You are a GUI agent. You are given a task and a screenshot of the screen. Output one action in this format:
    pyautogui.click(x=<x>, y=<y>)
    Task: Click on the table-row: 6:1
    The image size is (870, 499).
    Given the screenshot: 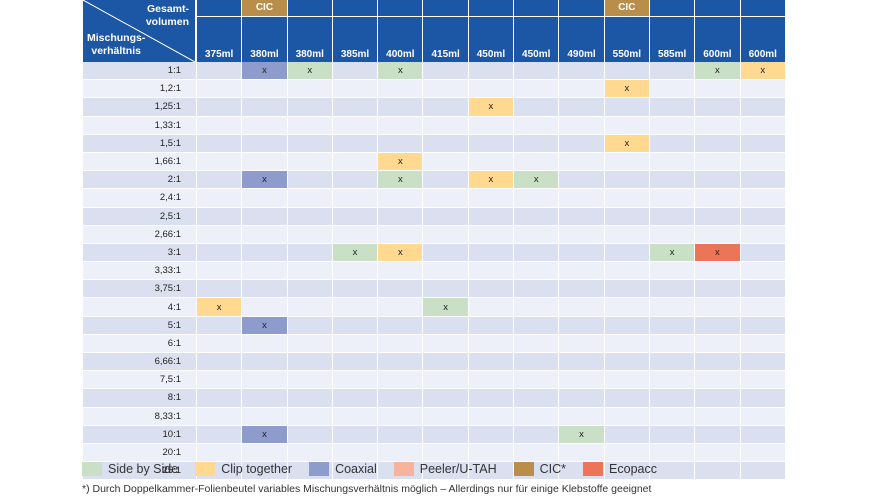 What is the action you would take?
    pyautogui.click(x=434, y=343)
    